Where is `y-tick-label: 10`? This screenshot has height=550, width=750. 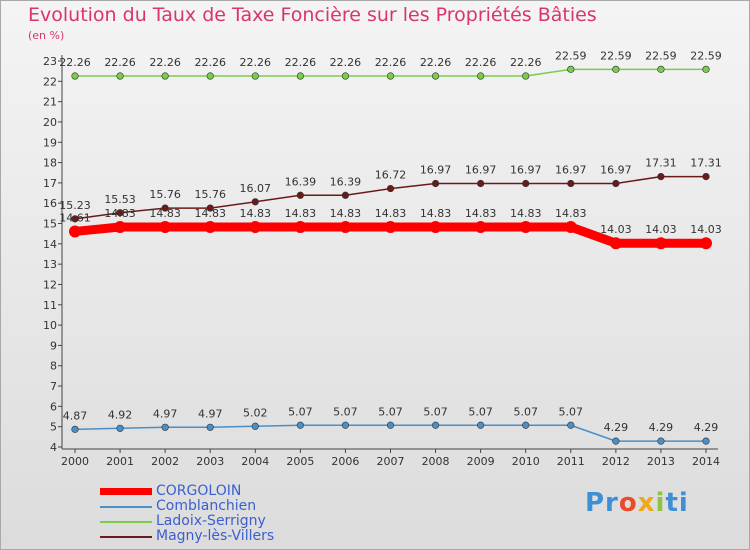 y-tick-label: 10 is located at coordinates (50, 325).